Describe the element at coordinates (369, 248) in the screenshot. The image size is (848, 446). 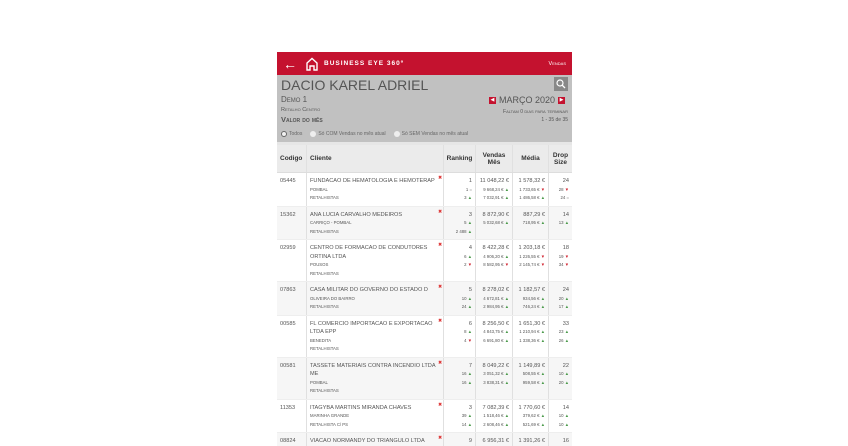
I see `client-name: CENTRO DE FORMACAO DE CONDUTORES` at that location.